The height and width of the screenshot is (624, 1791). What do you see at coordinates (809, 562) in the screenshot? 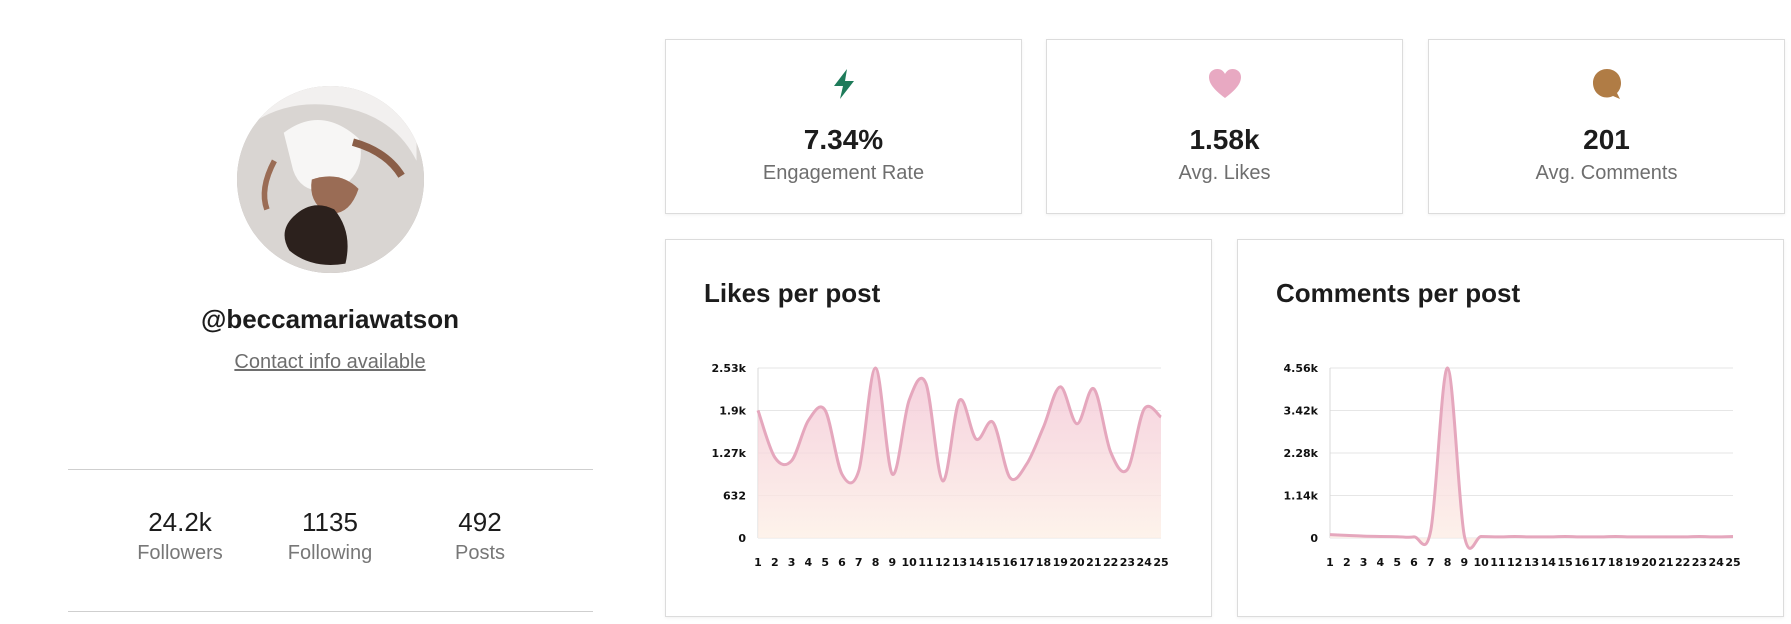
I see `x-tick-label: 4` at bounding box center [809, 562].